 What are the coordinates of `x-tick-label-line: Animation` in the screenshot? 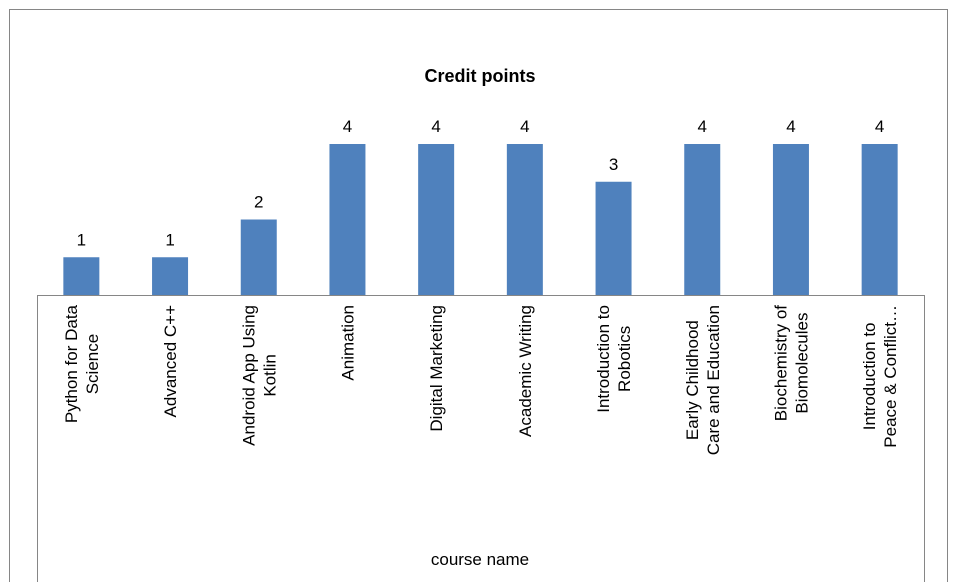 It's located at (347, 343).